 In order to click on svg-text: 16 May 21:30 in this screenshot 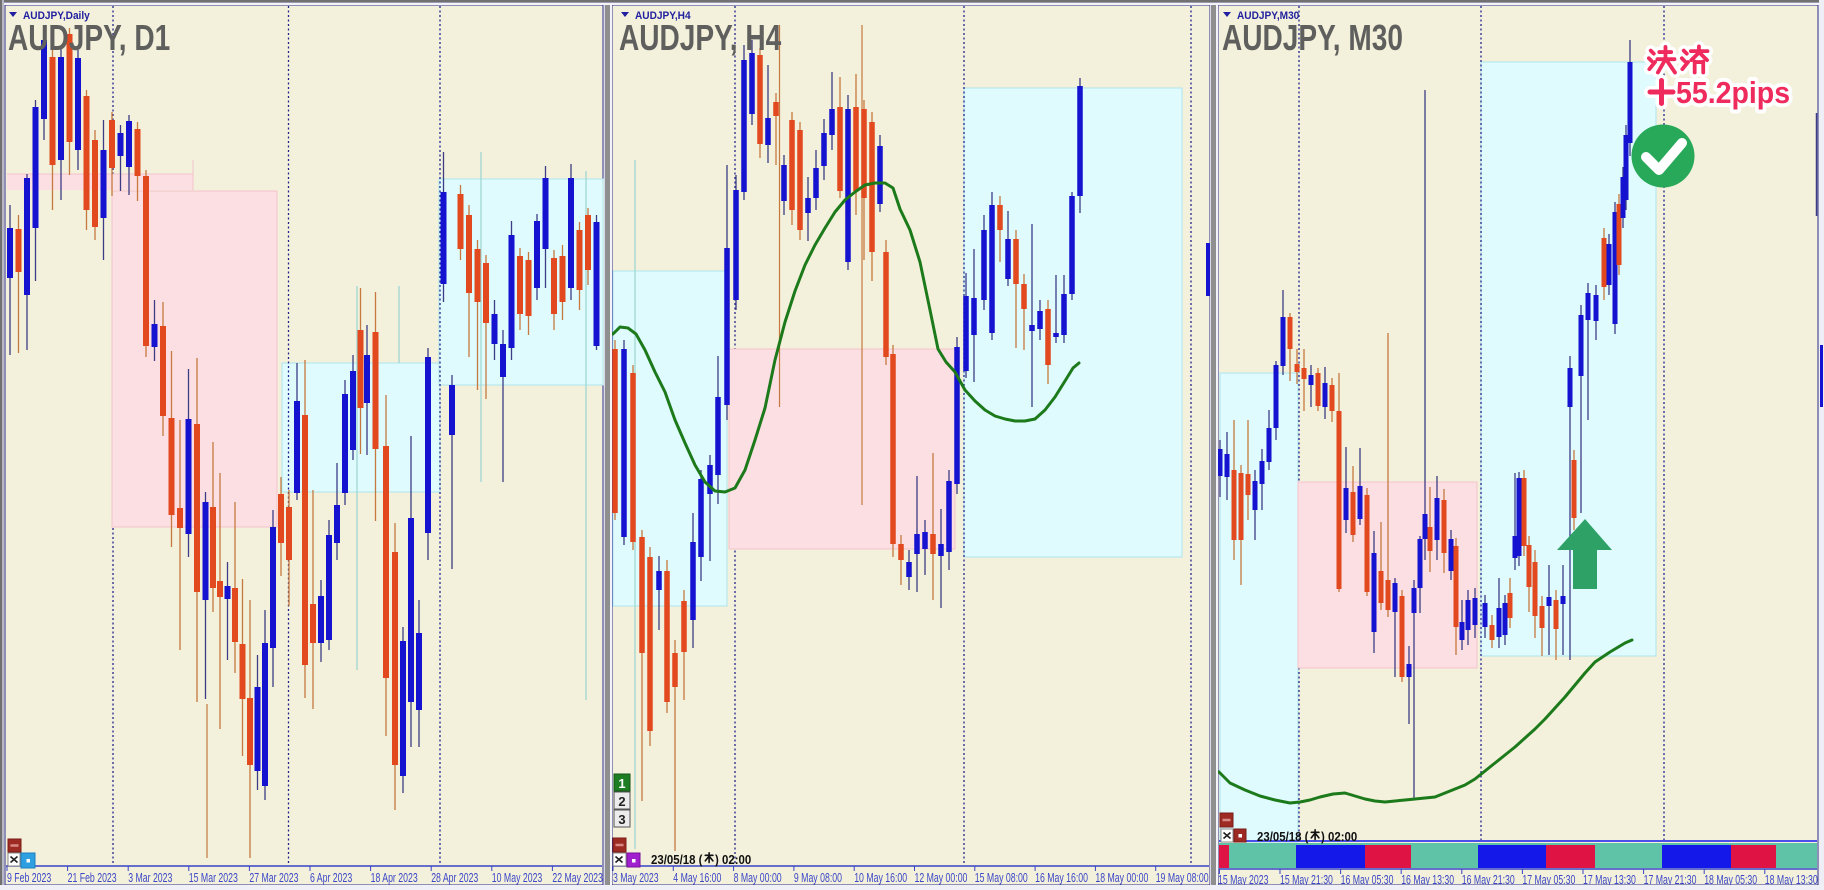, I will do `click(1488, 881)`.